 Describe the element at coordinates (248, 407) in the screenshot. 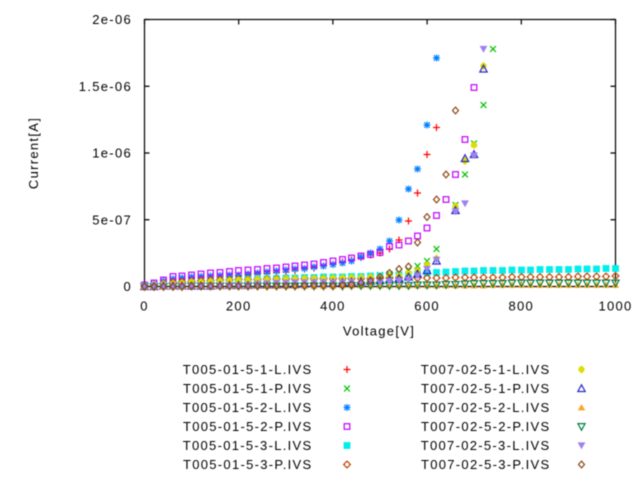

I see `svg-text: T005-01-5-2-L.IVS` at that location.